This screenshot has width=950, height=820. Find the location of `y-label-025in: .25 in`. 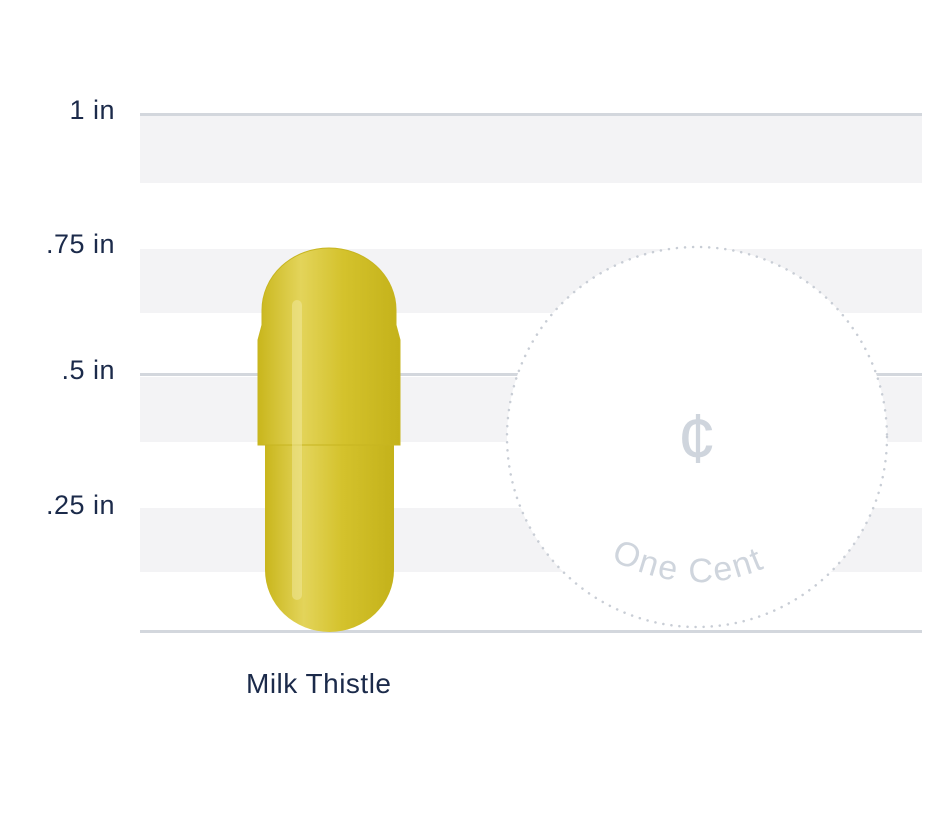

y-label-025in: .25 in is located at coordinates (80, 505).